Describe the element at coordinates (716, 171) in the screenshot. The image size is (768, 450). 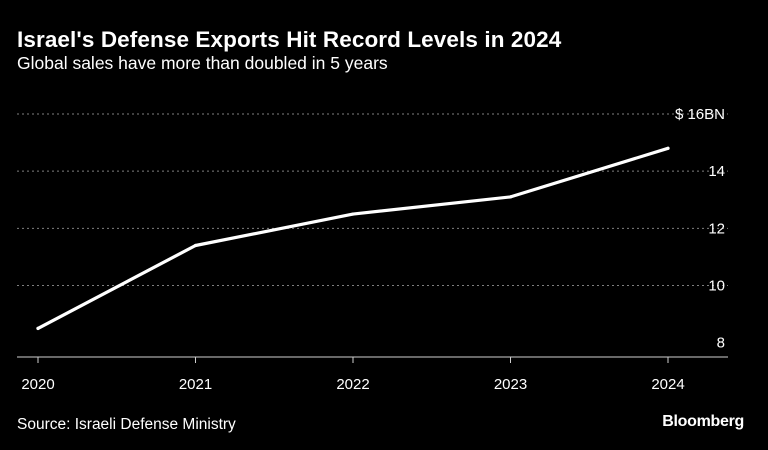
I see `y-tick-label: 14` at that location.